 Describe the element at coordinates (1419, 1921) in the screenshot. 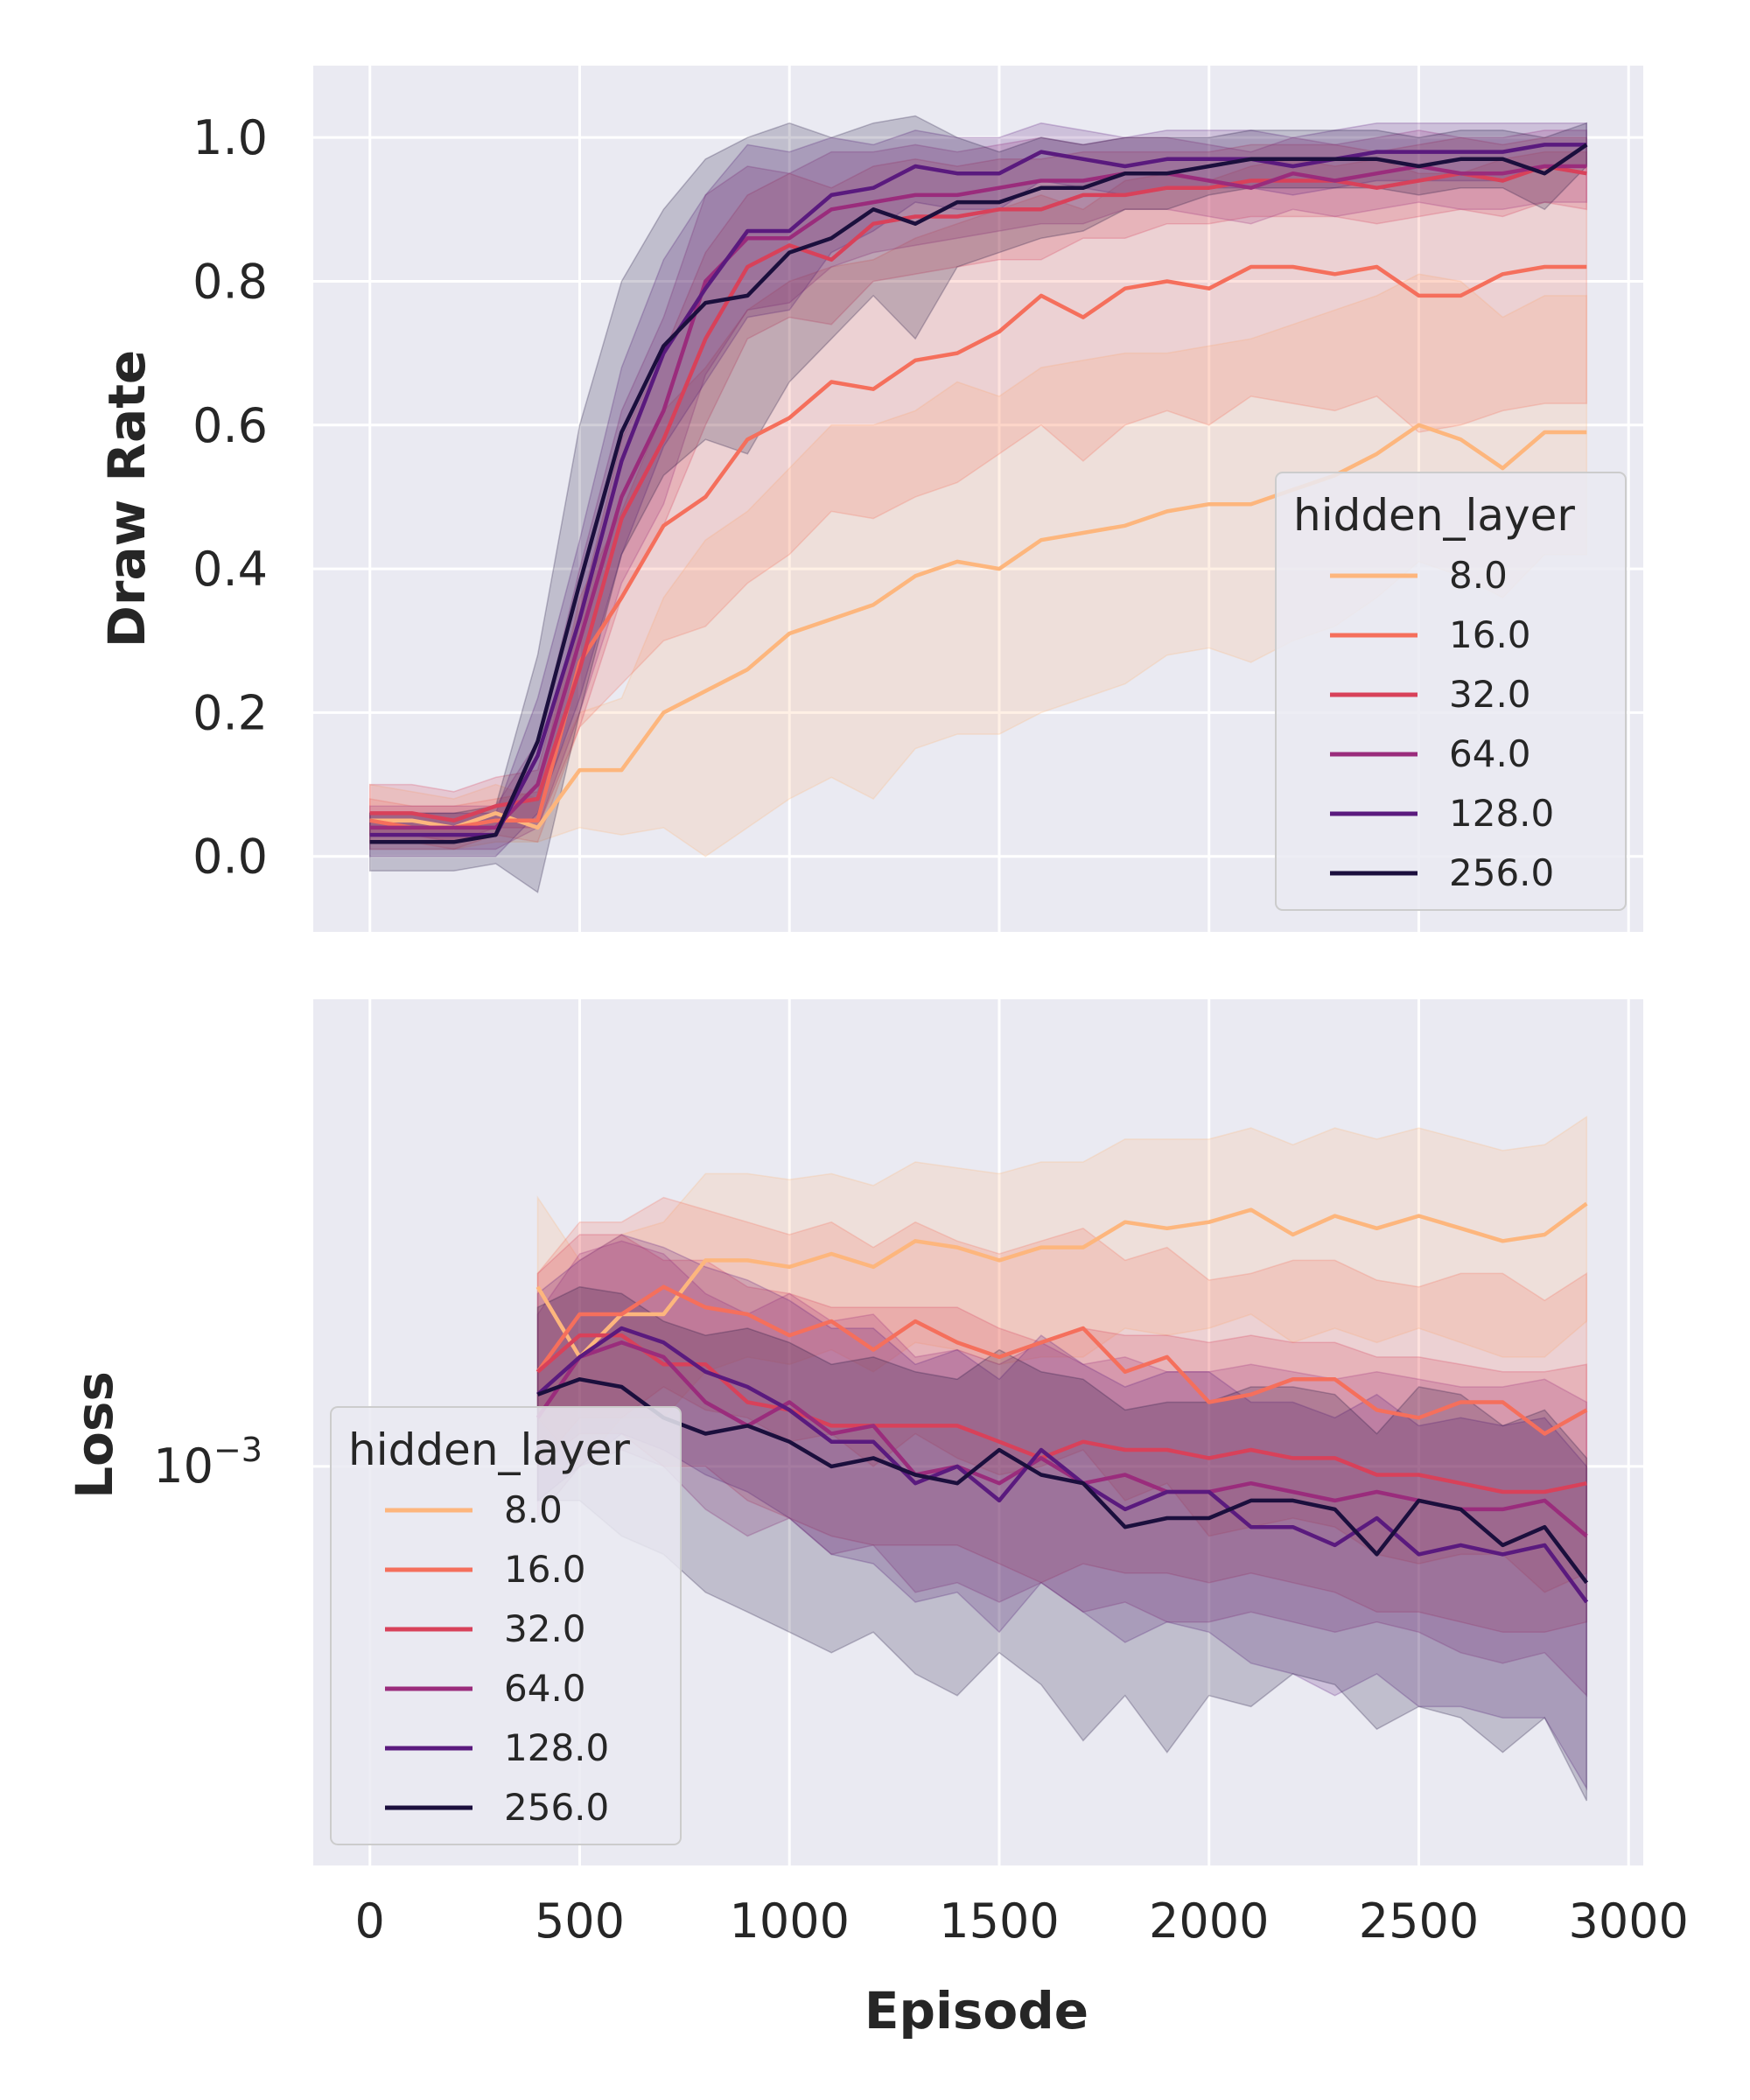

I see `x-tick-label: 2500` at that location.